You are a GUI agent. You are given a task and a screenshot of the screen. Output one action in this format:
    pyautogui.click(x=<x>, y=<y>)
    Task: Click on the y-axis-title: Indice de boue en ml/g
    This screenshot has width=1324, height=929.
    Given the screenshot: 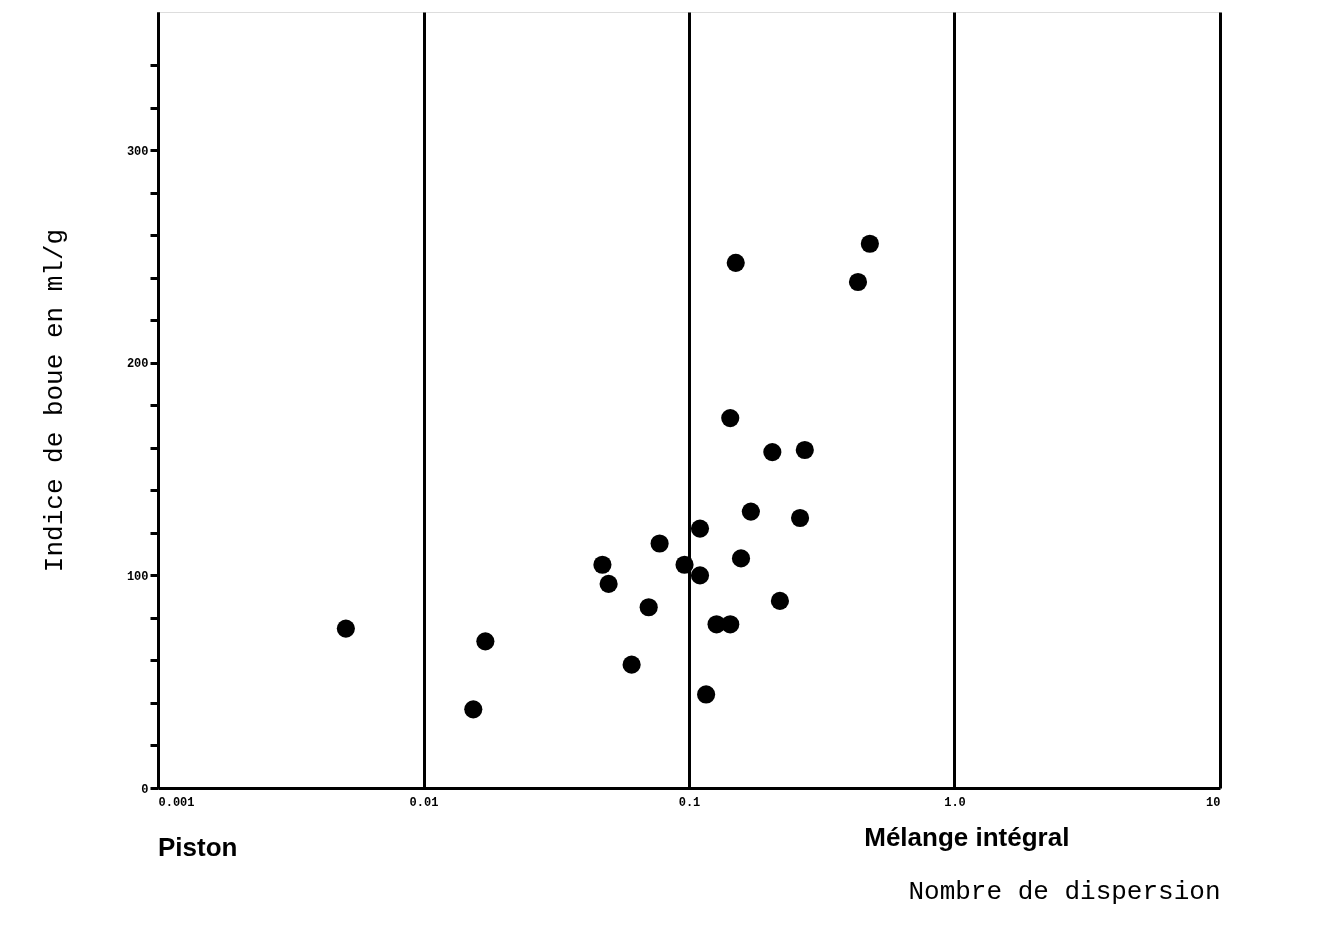 What is the action you would take?
    pyautogui.click(x=54, y=400)
    